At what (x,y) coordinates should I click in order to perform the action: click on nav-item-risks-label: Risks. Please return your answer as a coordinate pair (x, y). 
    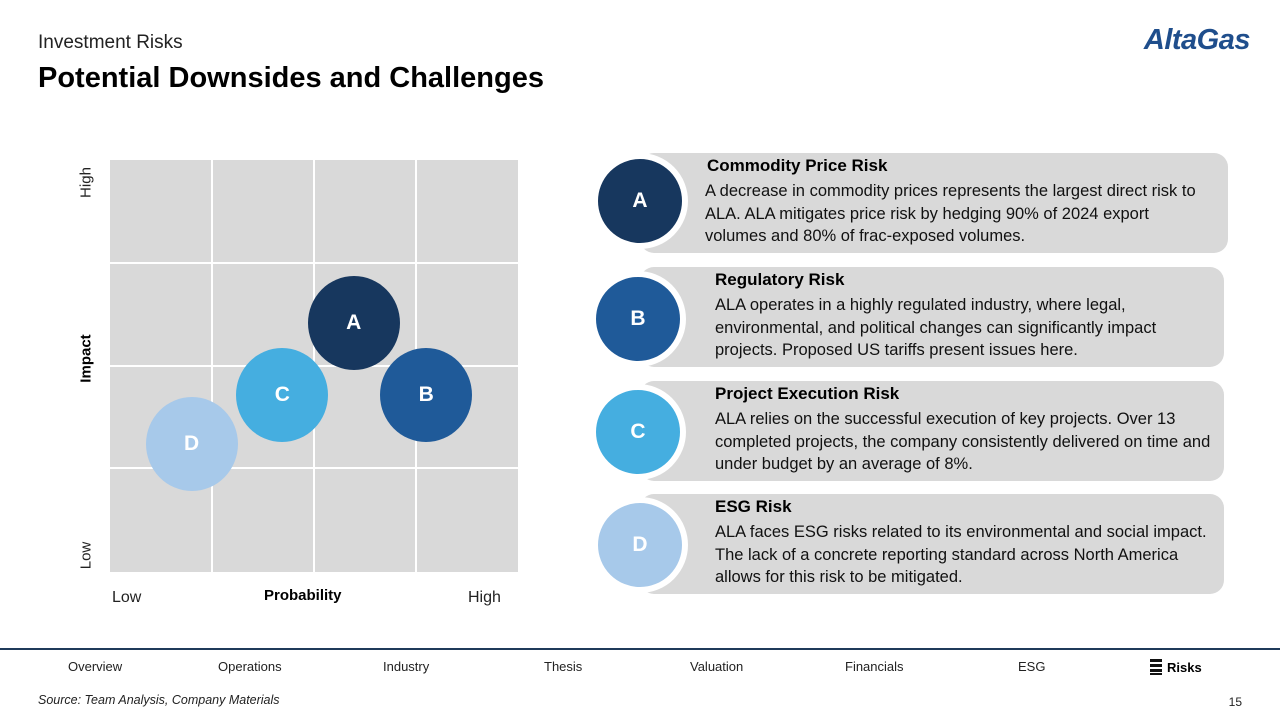
    Looking at the image, I should click on (1184, 667).